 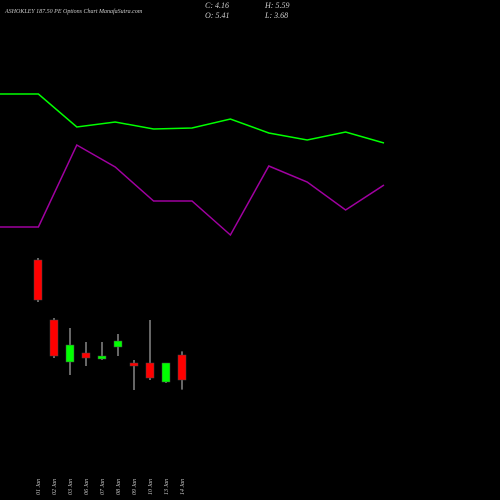 What do you see at coordinates (87, 487) in the screenshot?
I see `x-tick-label: 06 Jan` at bounding box center [87, 487].